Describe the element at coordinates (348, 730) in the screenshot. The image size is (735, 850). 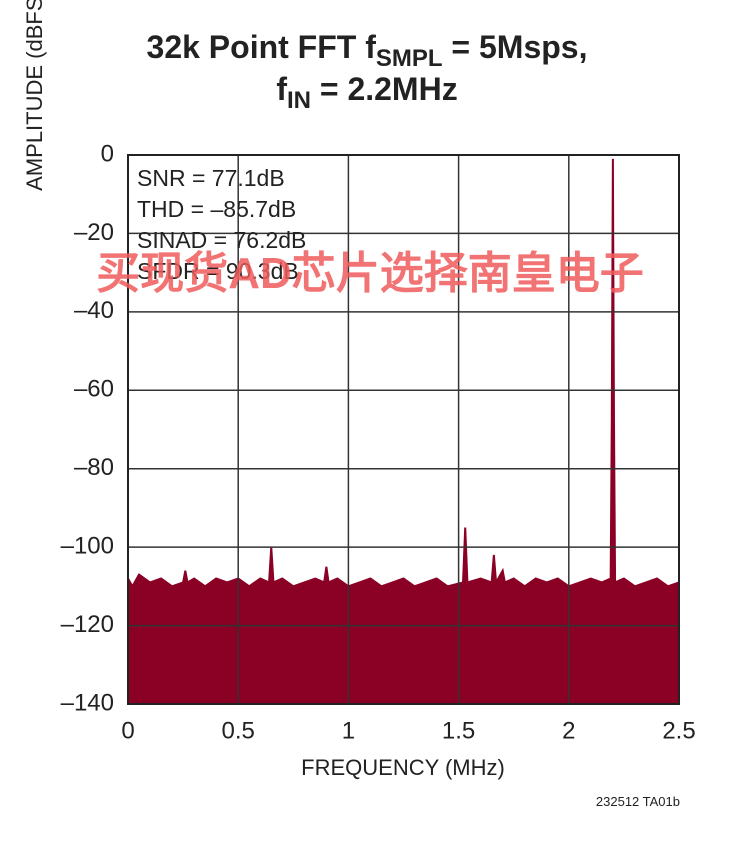
I see `x-tick-label: 1` at that location.